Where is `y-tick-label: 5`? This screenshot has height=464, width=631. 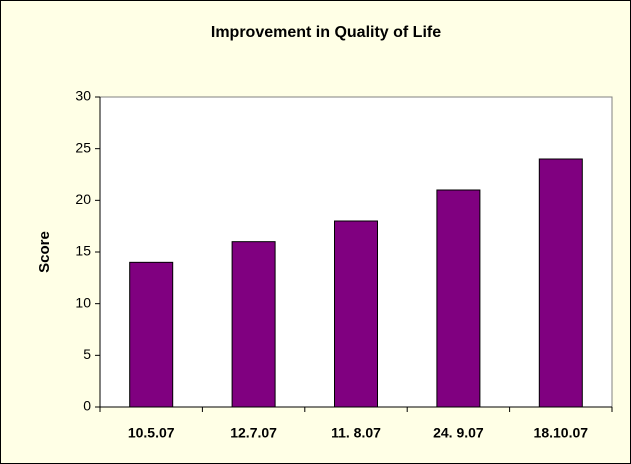 y-tick-label: 5 is located at coordinates (87, 354).